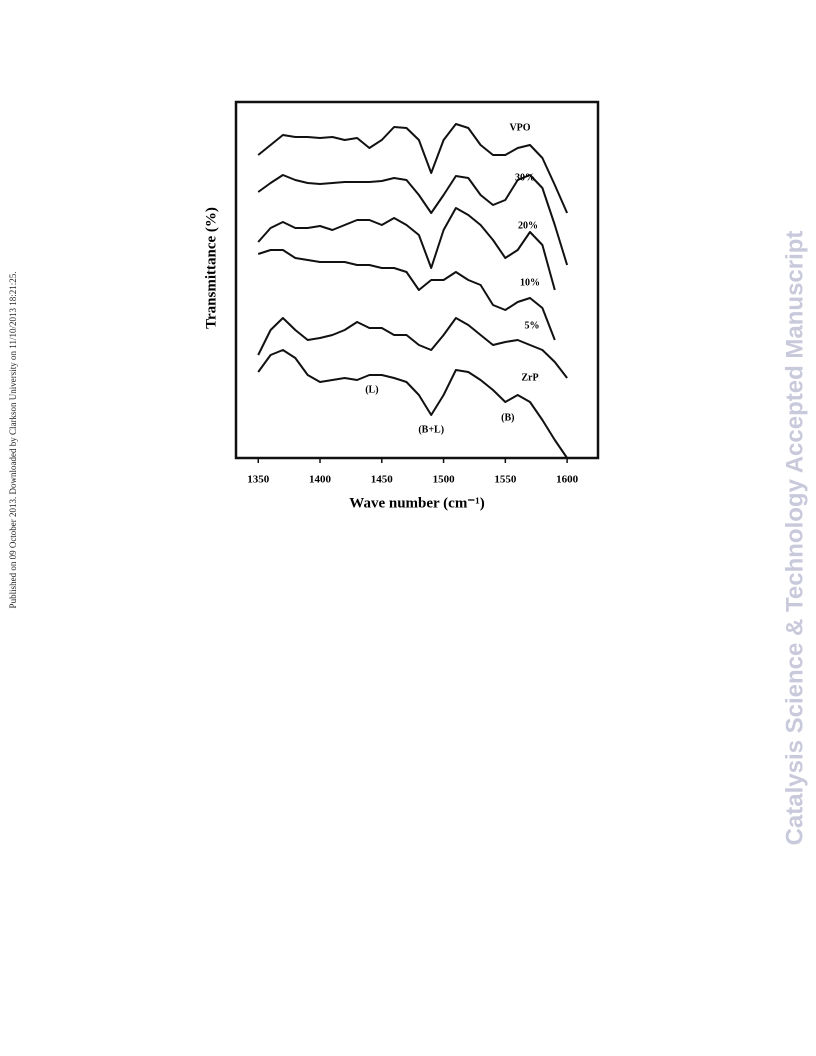 The image size is (816, 1056). What do you see at coordinates (528, 225) in the screenshot?
I see `series-label: 20%` at bounding box center [528, 225].